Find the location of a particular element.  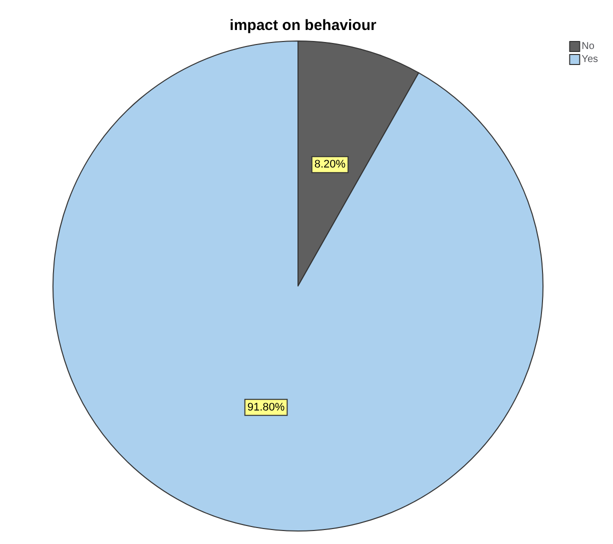

legend-label: Yes is located at coordinates (590, 59).